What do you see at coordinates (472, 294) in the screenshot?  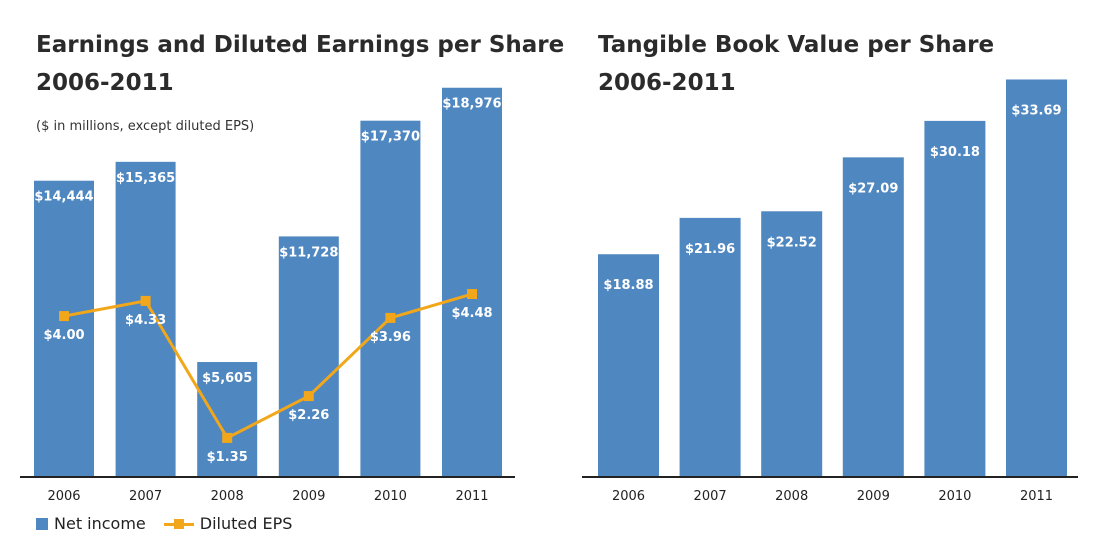 I see `diluted-eps-point-2011` at bounding box center [472, 294].